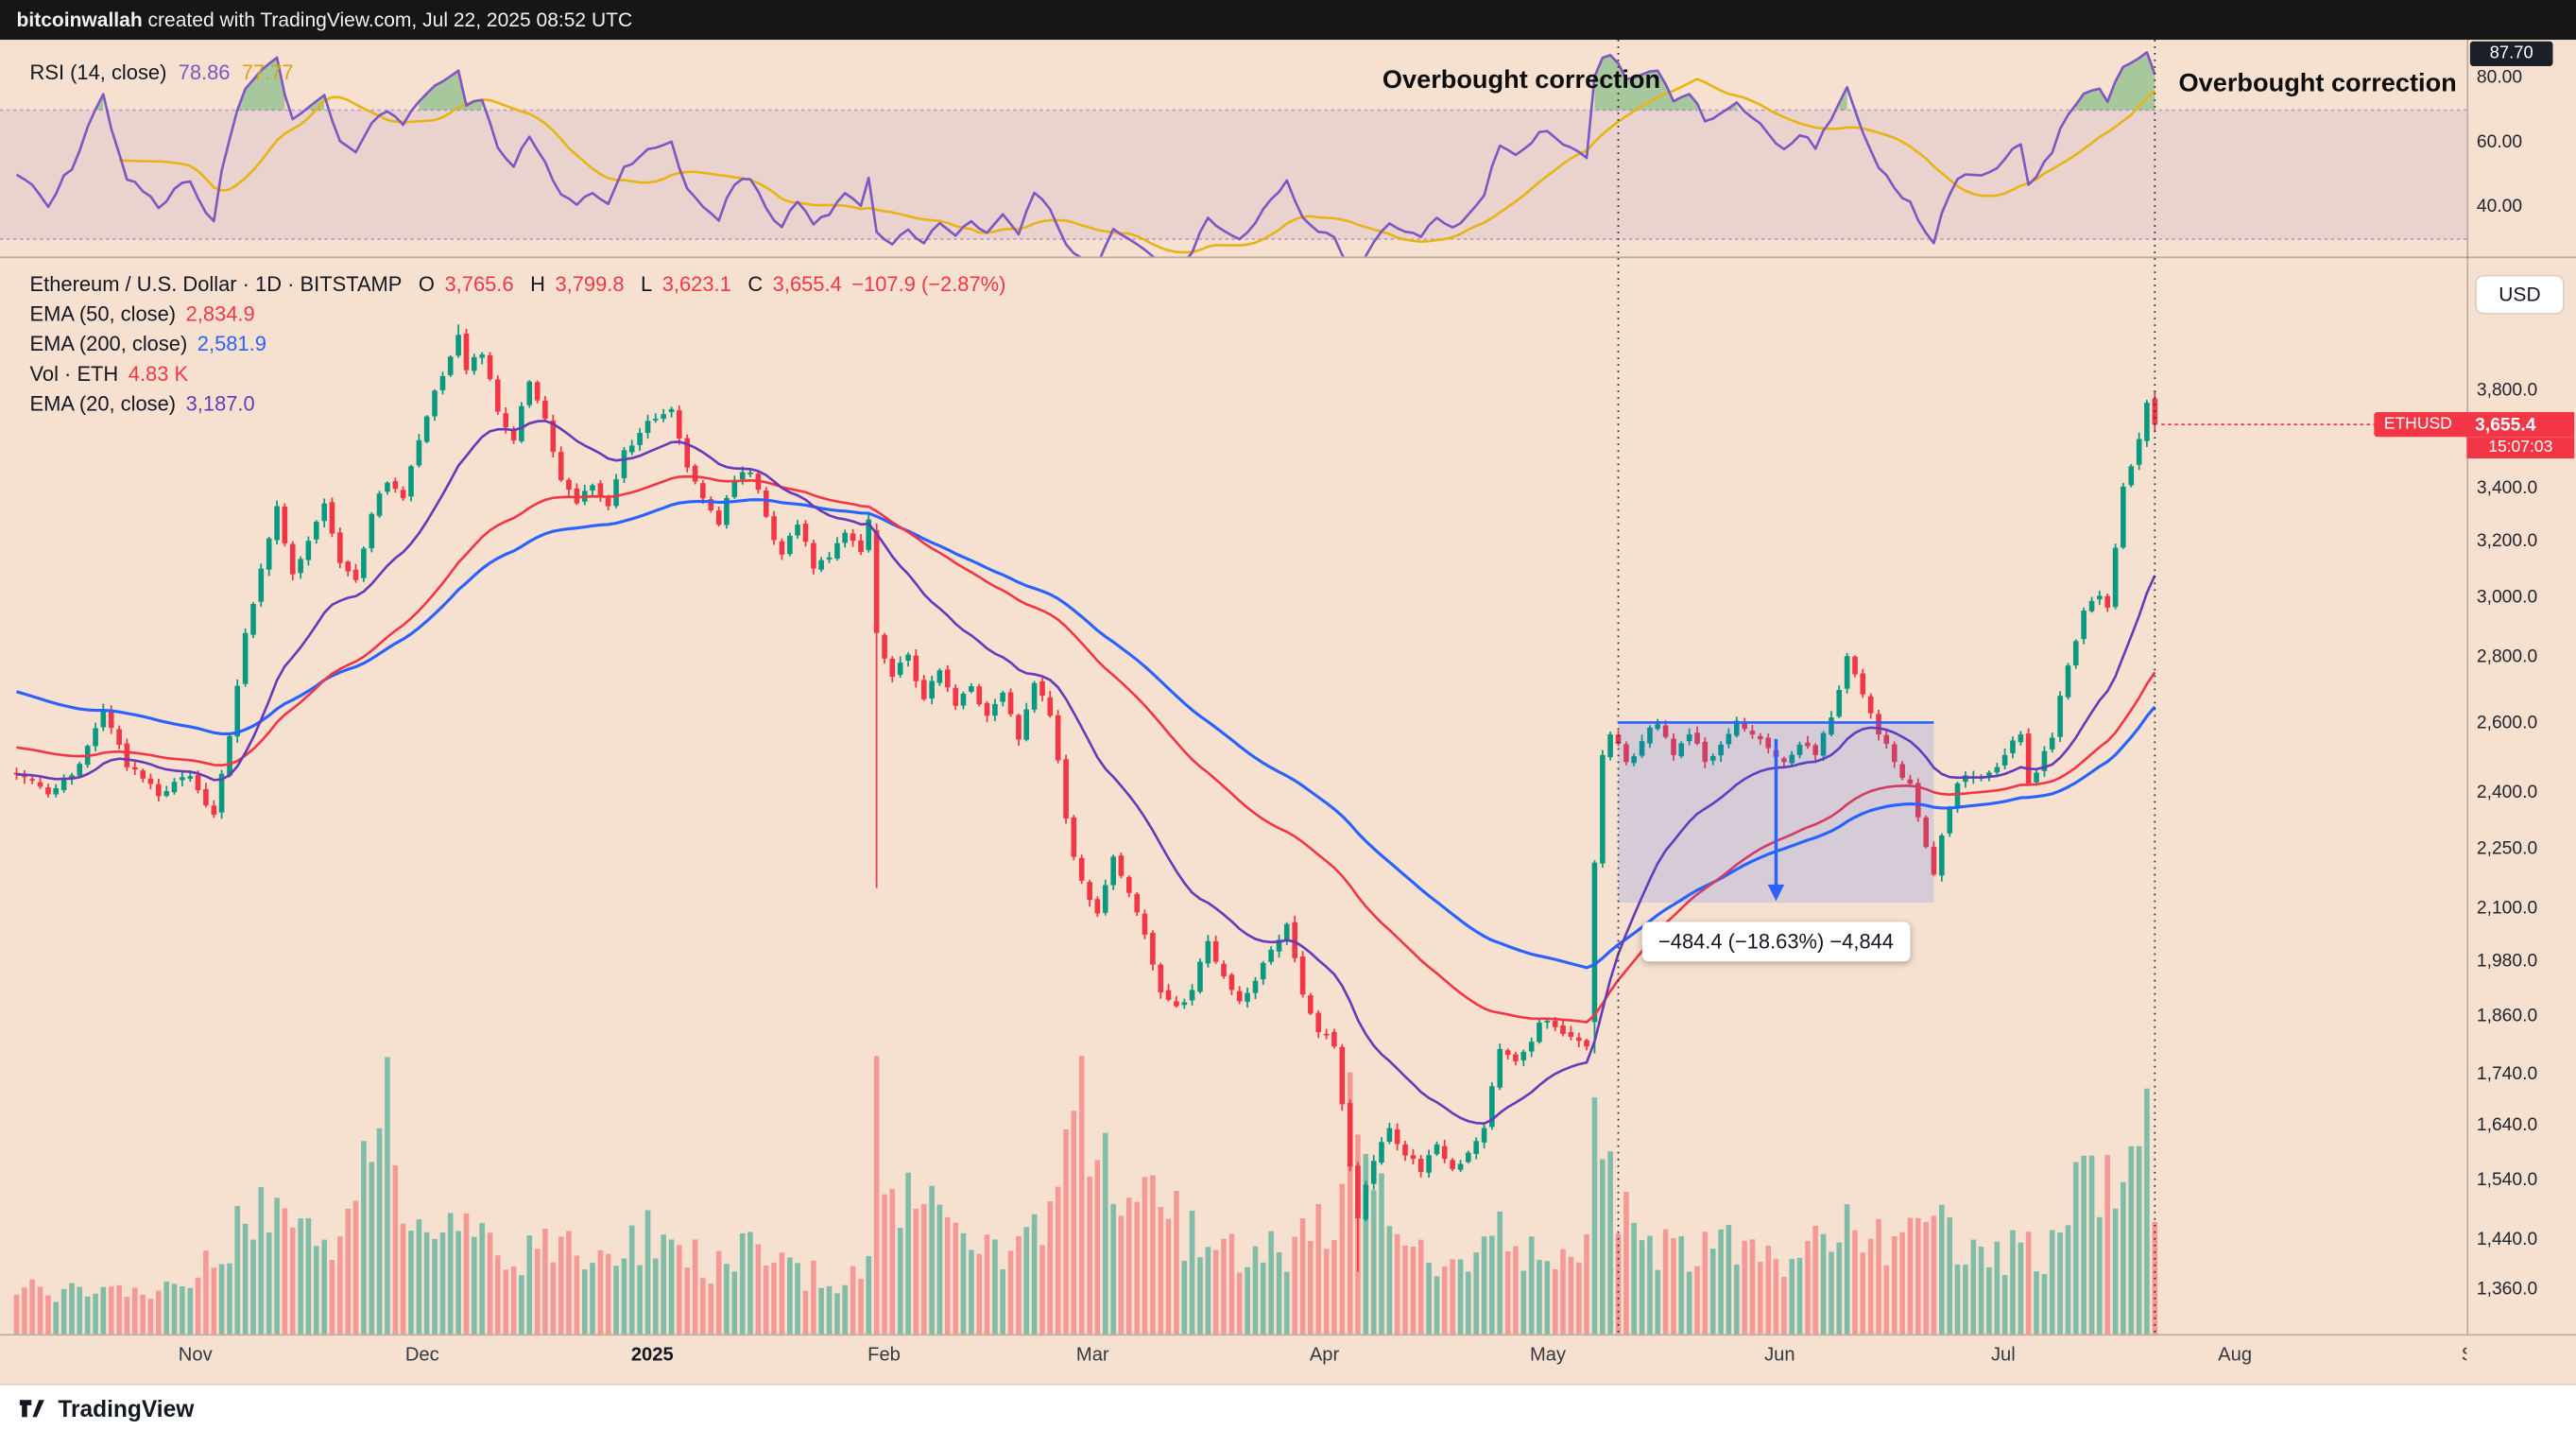 Image resolution: width=2576 pixels, height=1430 pixels. I want to click on indicator-value: 2,581.9, so click(231, 344).